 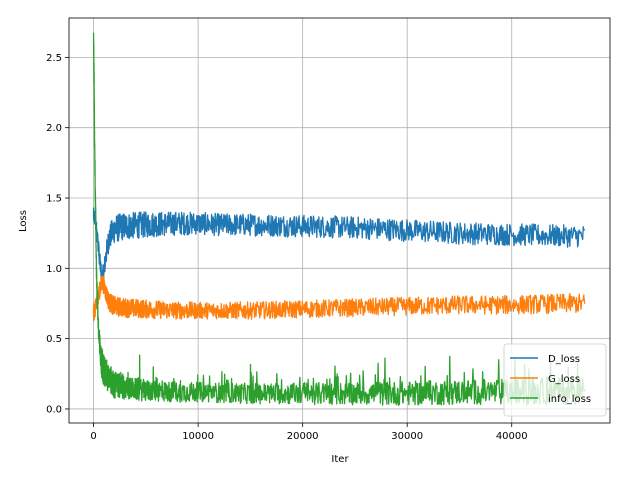 I want to click on x-tick-label: 0, so click(x=93, y=436).